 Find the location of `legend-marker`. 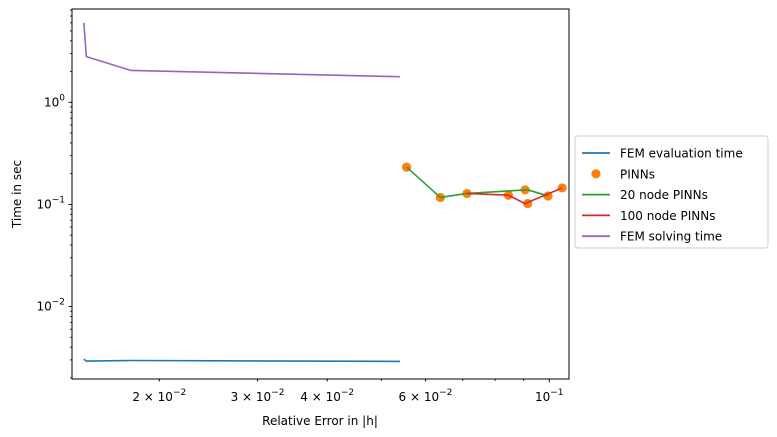

legend-marker is located at coordinates (596, 174).